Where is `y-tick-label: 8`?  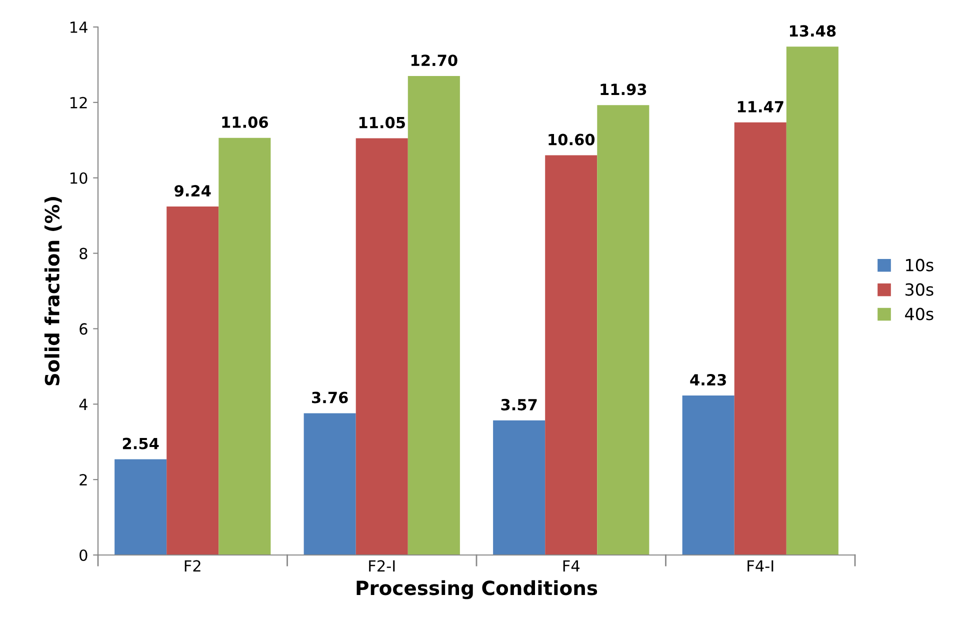
y-tick-label: 8 is located at coordinates (84, 254).